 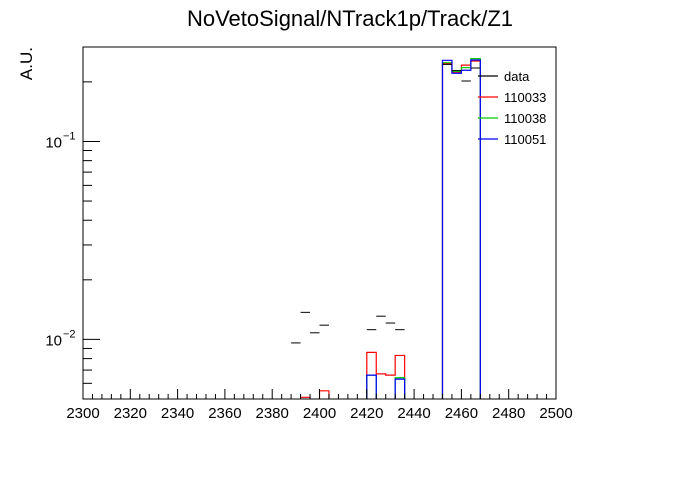 I want to click on legend-item-110051: 110051, so click(x=512, y=139).